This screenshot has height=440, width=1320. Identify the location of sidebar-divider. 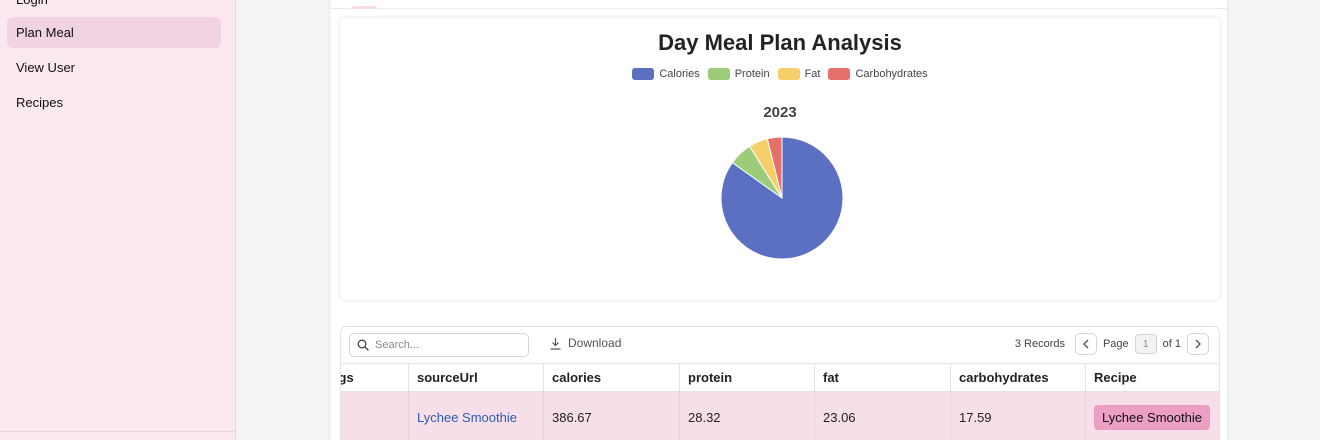
(118, 431).